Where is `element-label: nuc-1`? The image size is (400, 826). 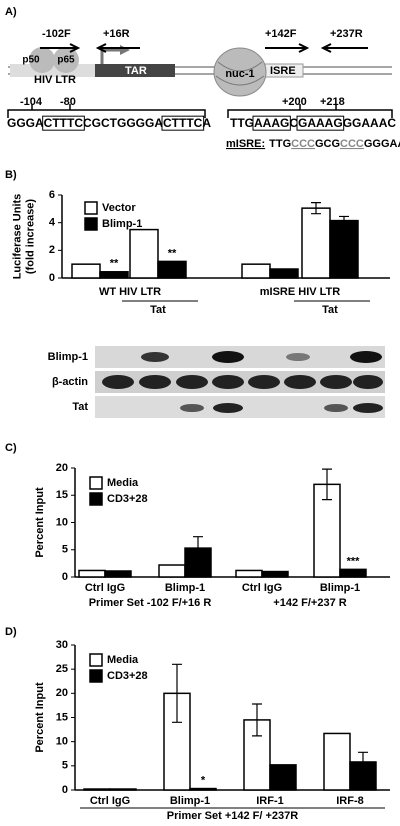 element-label: nuc-1 is located at coordinates (239, 74).